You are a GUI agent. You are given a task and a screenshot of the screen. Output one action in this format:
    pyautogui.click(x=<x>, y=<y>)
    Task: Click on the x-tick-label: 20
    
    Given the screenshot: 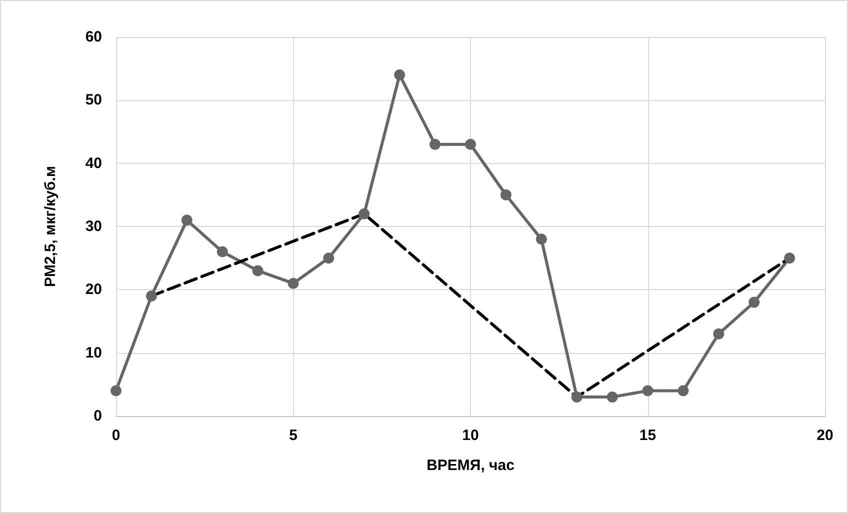 What is the action you would take?
    pyautogui.click(x=825, y=435)
    